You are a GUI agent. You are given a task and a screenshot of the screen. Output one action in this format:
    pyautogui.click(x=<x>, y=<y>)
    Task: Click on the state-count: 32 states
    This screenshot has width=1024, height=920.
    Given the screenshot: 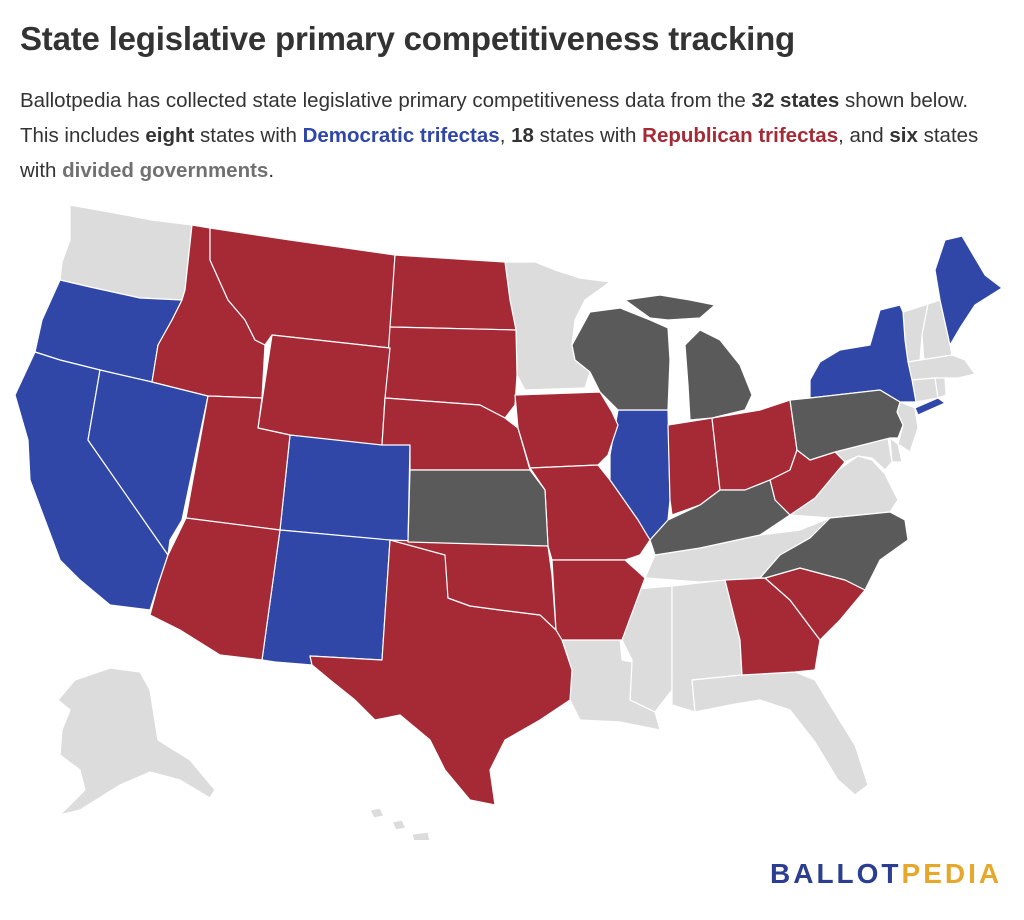 What is the action you would take?
    pyautogui.click(x=795, y=100)
    